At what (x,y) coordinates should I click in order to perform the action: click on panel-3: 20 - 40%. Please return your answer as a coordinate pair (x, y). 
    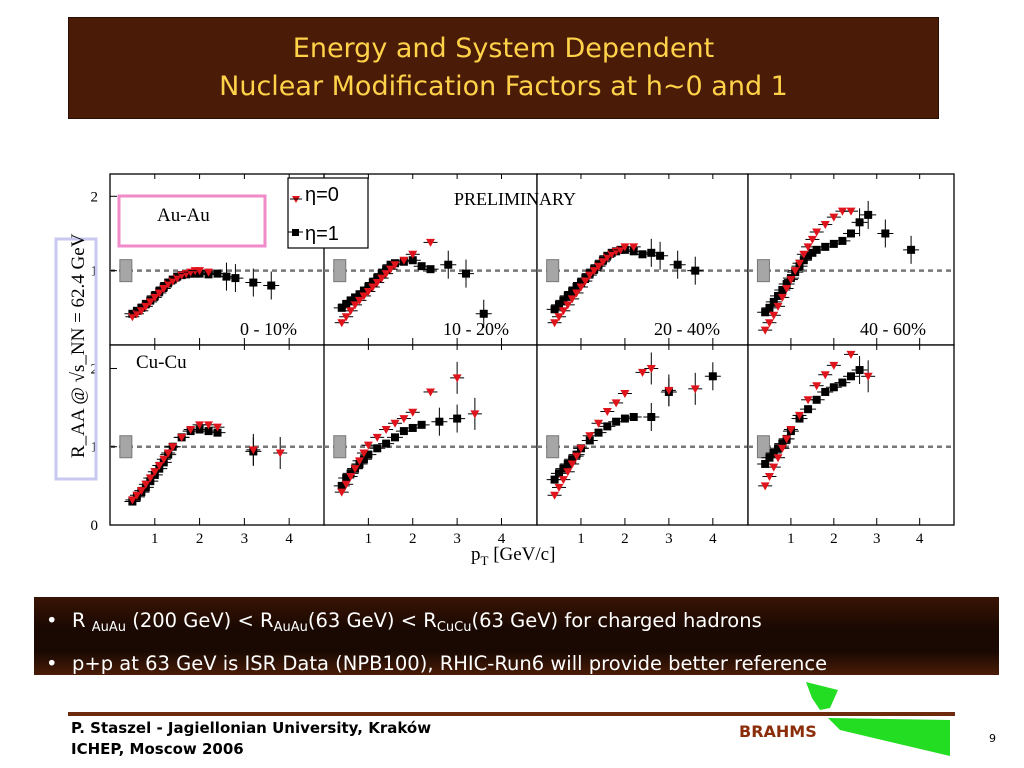
    Looking at the image, I should click on (642, 259).